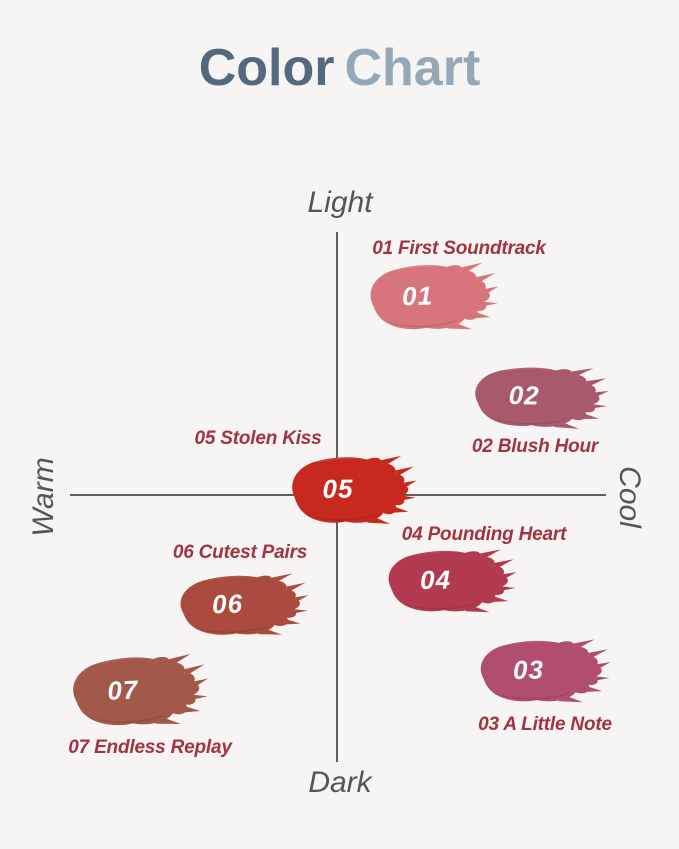 This screenshot has width=679, height=849. Describe the element at coordinates (484, 534) in the screenshot. I see `swatch-label-04: 04 Pounding Heart` at that location.